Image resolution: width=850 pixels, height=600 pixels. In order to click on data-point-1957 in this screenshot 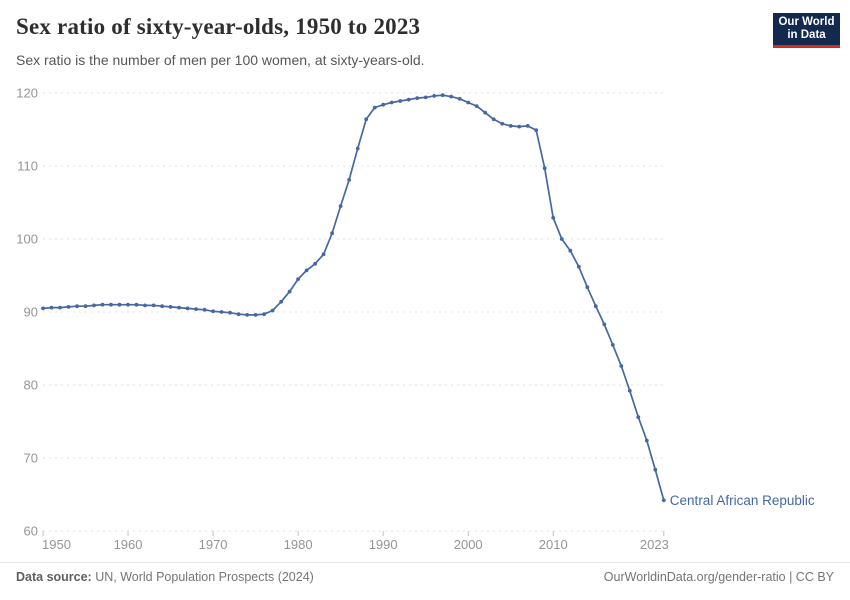, I will do `click(102, 304)`.